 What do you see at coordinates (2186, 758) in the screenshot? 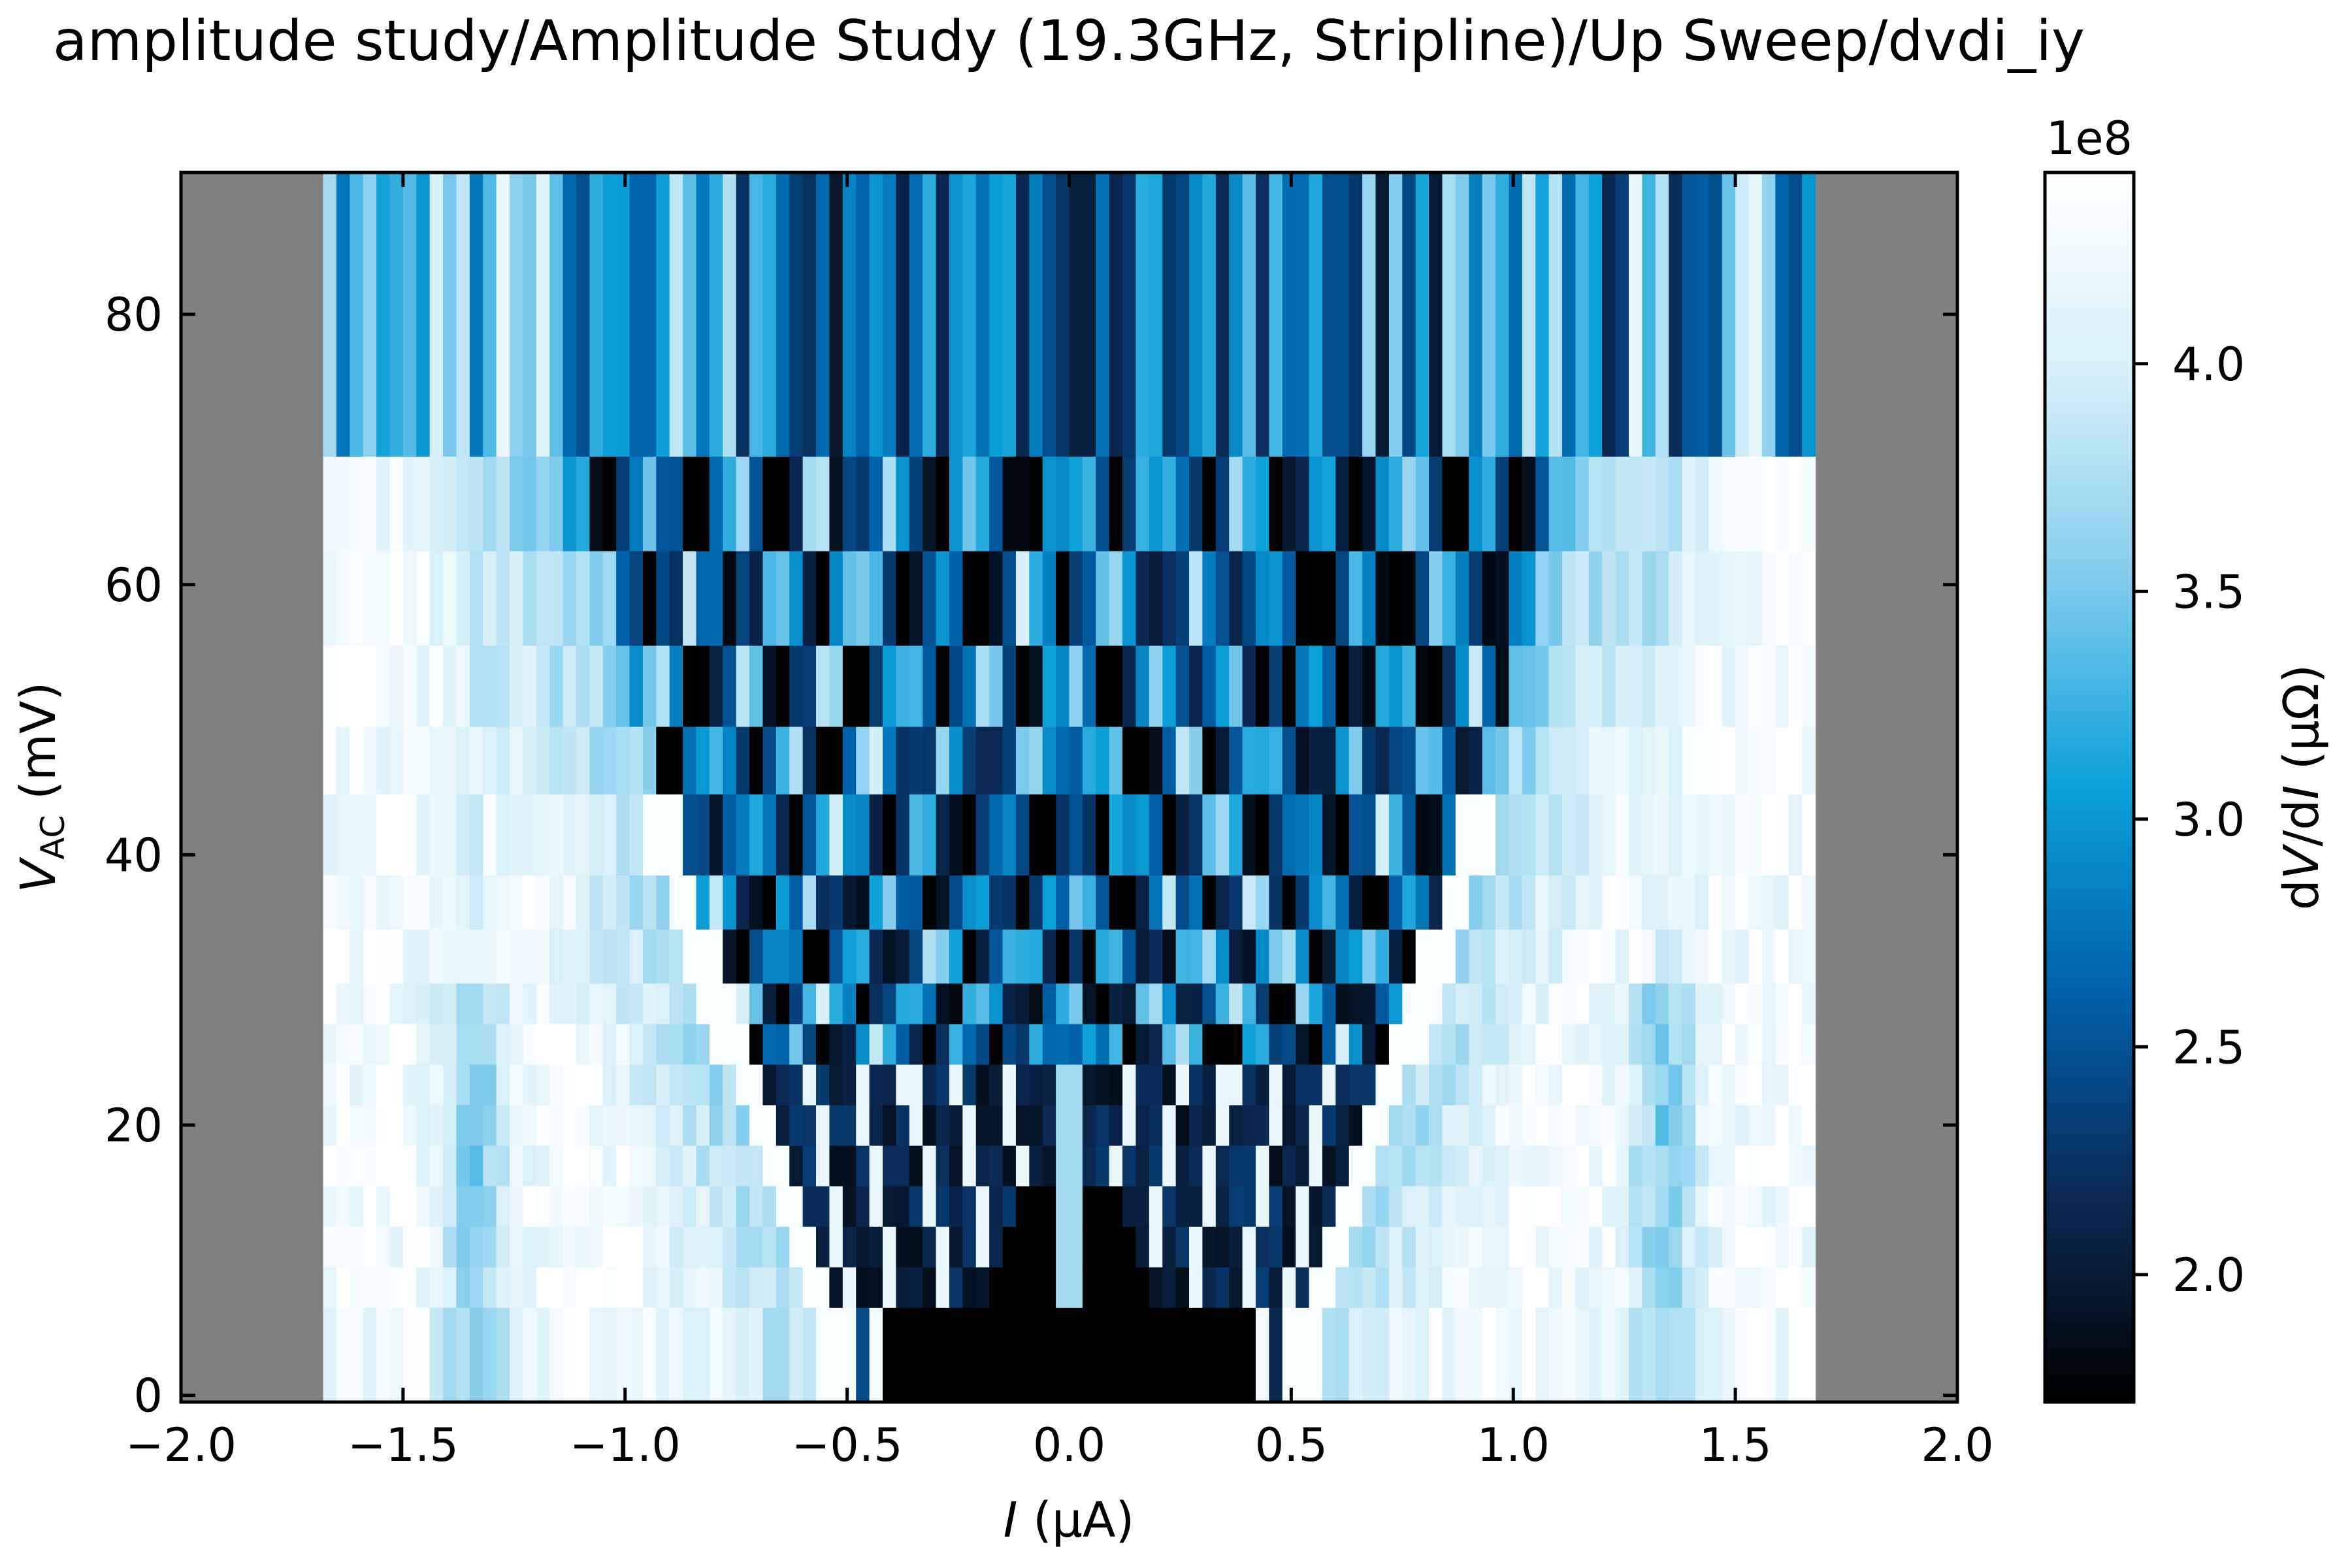
I see `colorbar: 2.02.53.03.54.0 1e8 dV/dI (μΩ)` at bounding box center [2186, 758].